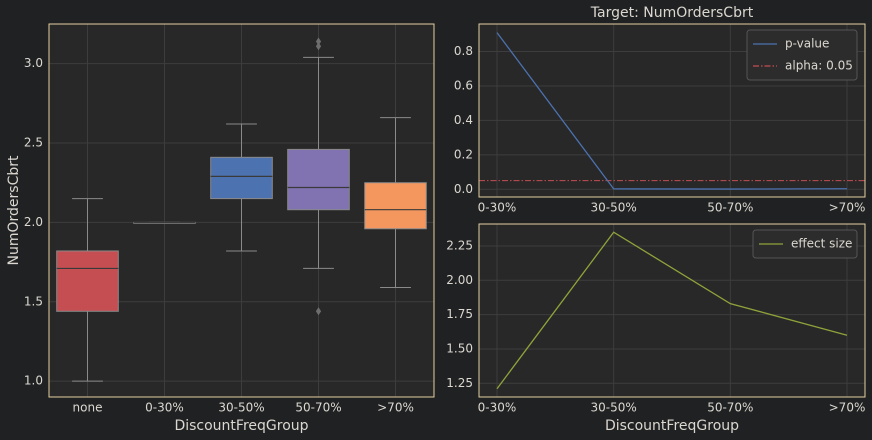  I want to click on y-tick-label: 0.6, so click(463, 85).